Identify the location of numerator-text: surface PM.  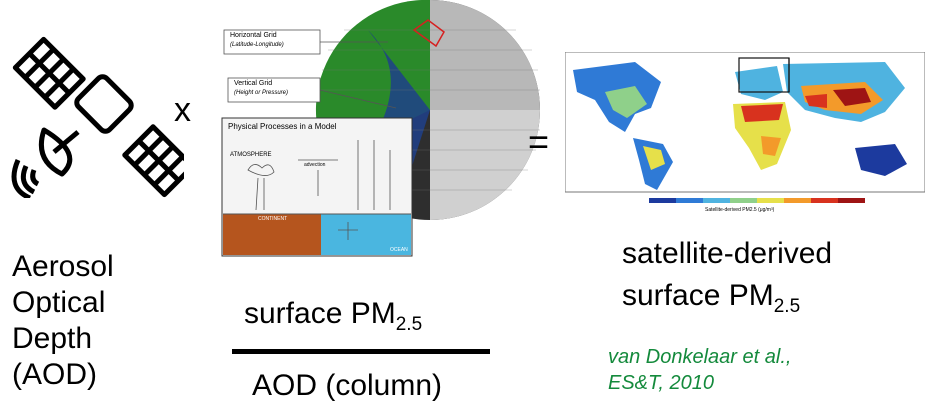
(320, 313).